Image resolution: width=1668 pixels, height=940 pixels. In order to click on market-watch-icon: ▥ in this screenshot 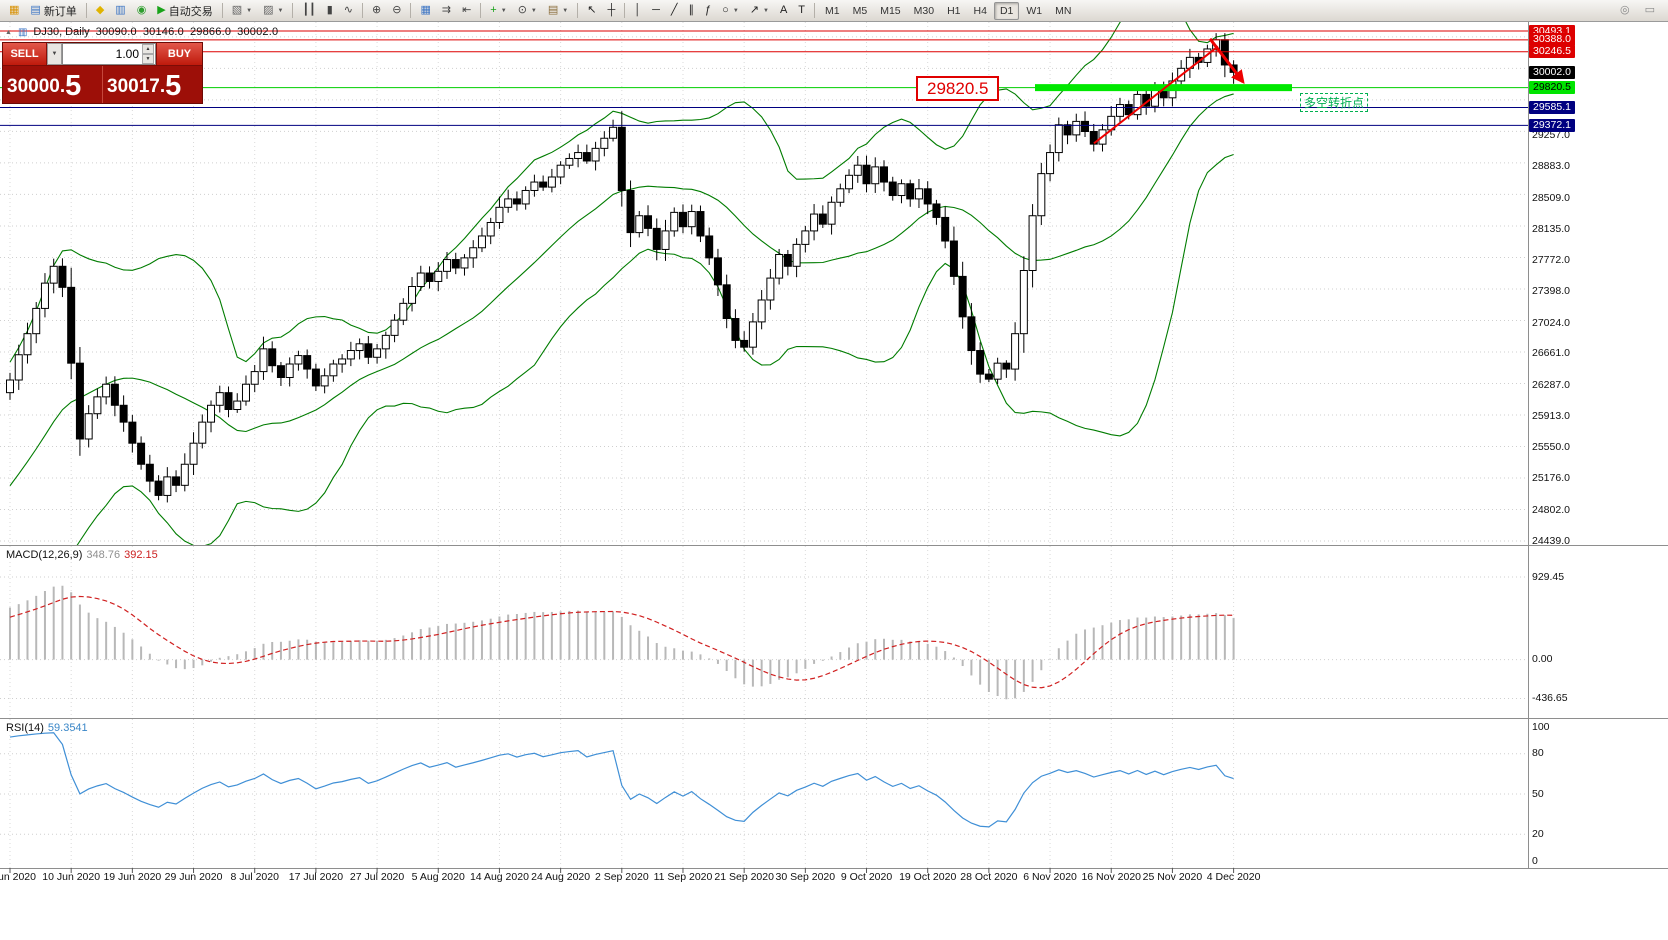, I will do `click(120, 11)`.